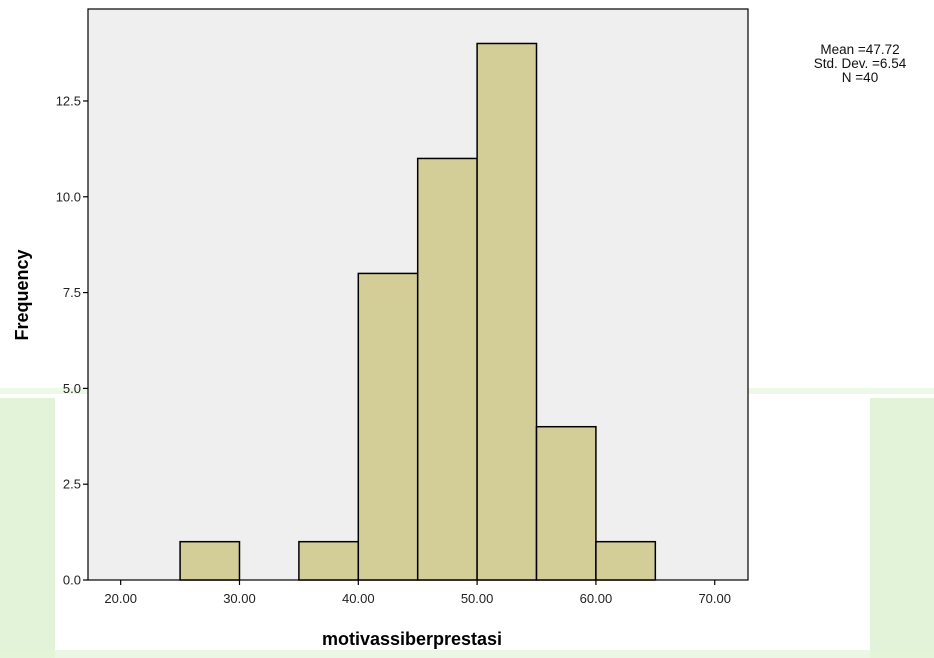 This screenshot has height=658, width=934. Describe the element at coordinates (412, 639) in the screenshot. I see `x-axis-title: motivassiberprestasi` at that location.